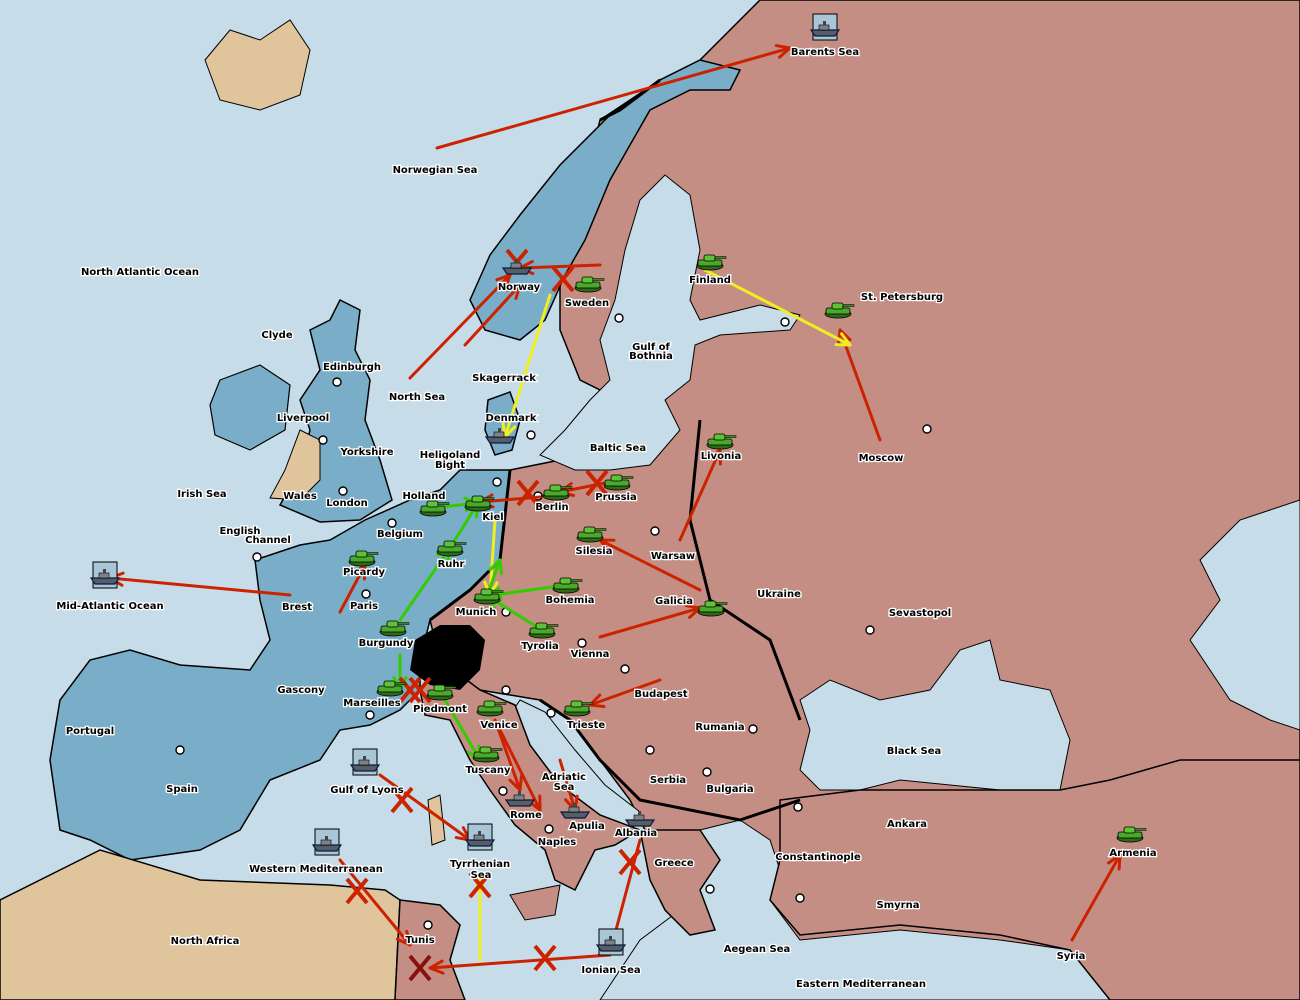 The height and width of the screenshot is (1000, 1300). I want to click on land-ireland, so click(250, 407).